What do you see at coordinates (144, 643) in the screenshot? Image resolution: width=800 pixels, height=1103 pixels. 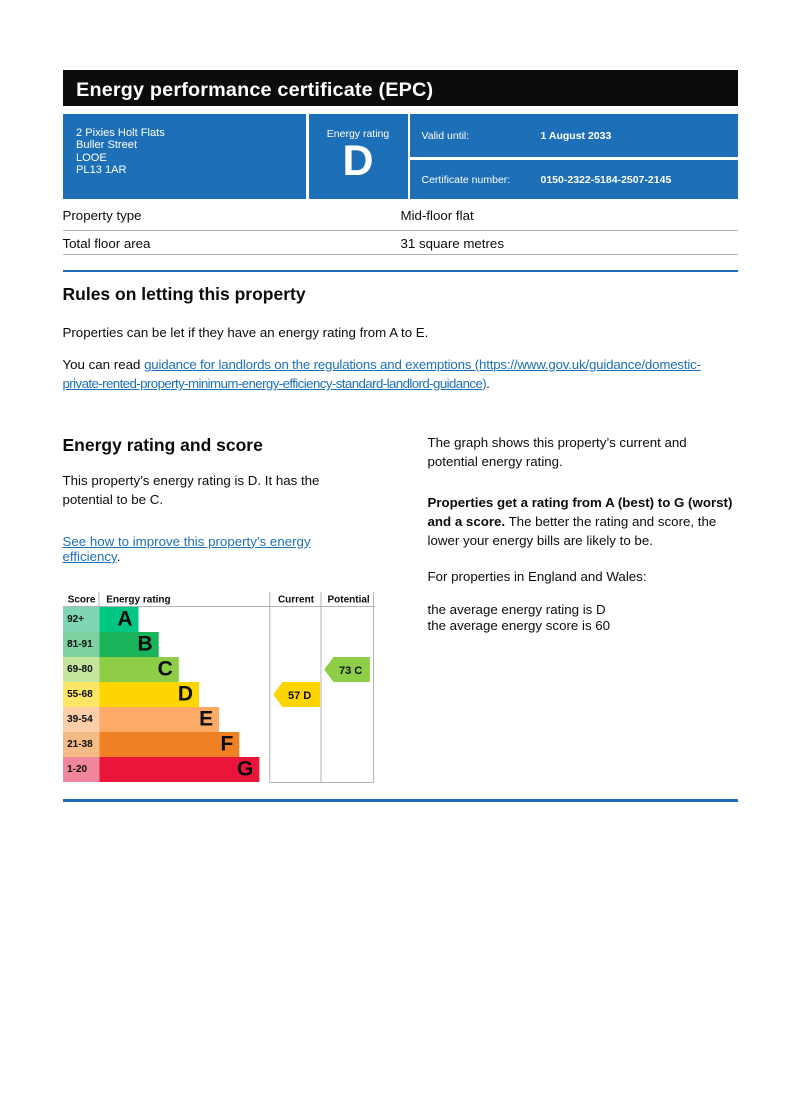 I see `svg-text: B` at bounding box center [144, 643].